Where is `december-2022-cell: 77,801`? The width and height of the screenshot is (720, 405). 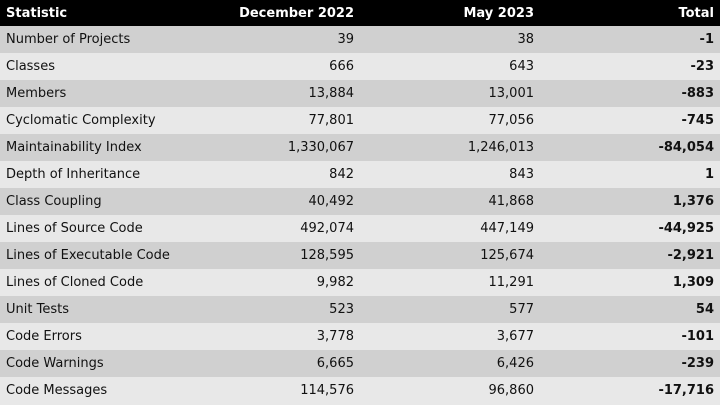
december-2022-cell: 77,801 is located at coordinates (270, 120).